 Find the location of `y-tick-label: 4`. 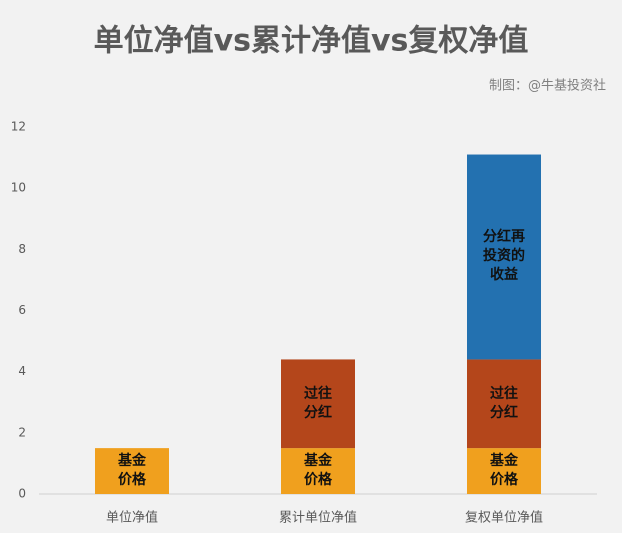

y-tick-label: 4 is located at coordinates (22, 371).